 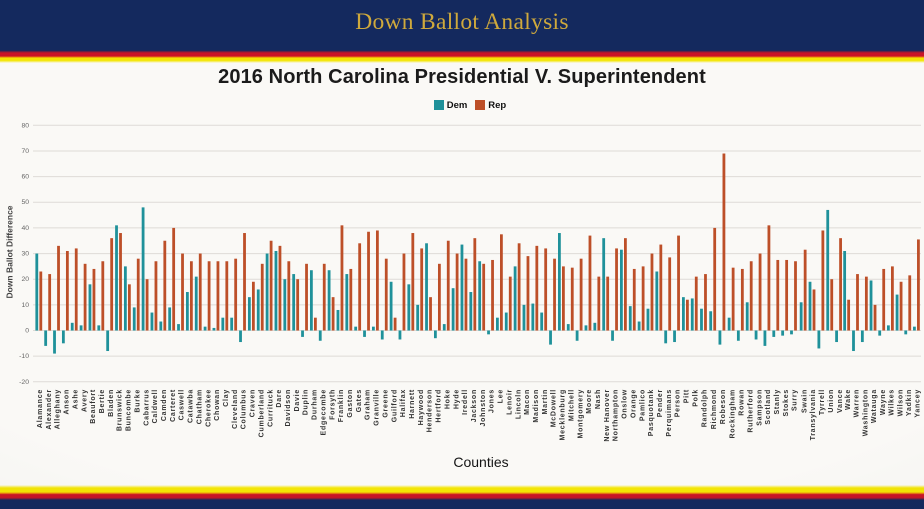 I want to click on svg-text: Cleveland, so click(x=235, y=409).